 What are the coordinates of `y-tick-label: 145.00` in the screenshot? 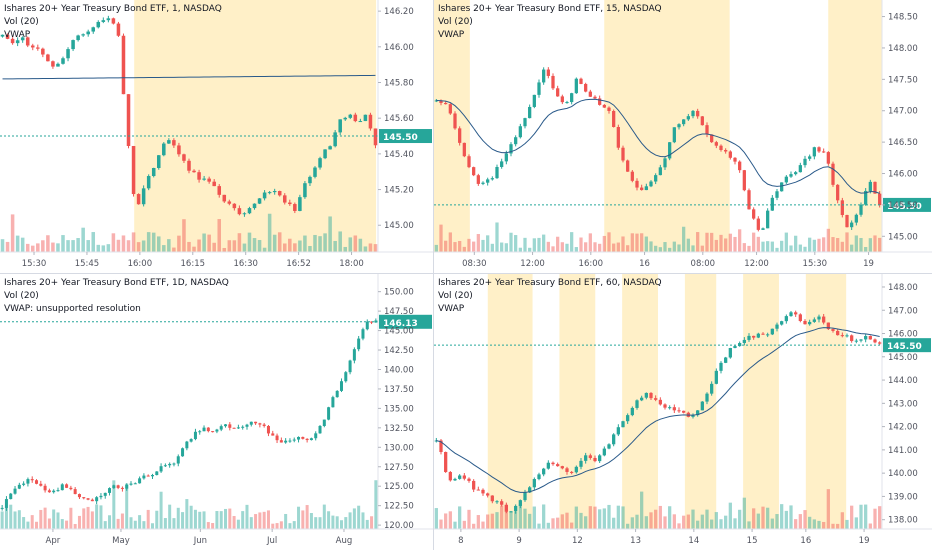 It's located at (903, 358).